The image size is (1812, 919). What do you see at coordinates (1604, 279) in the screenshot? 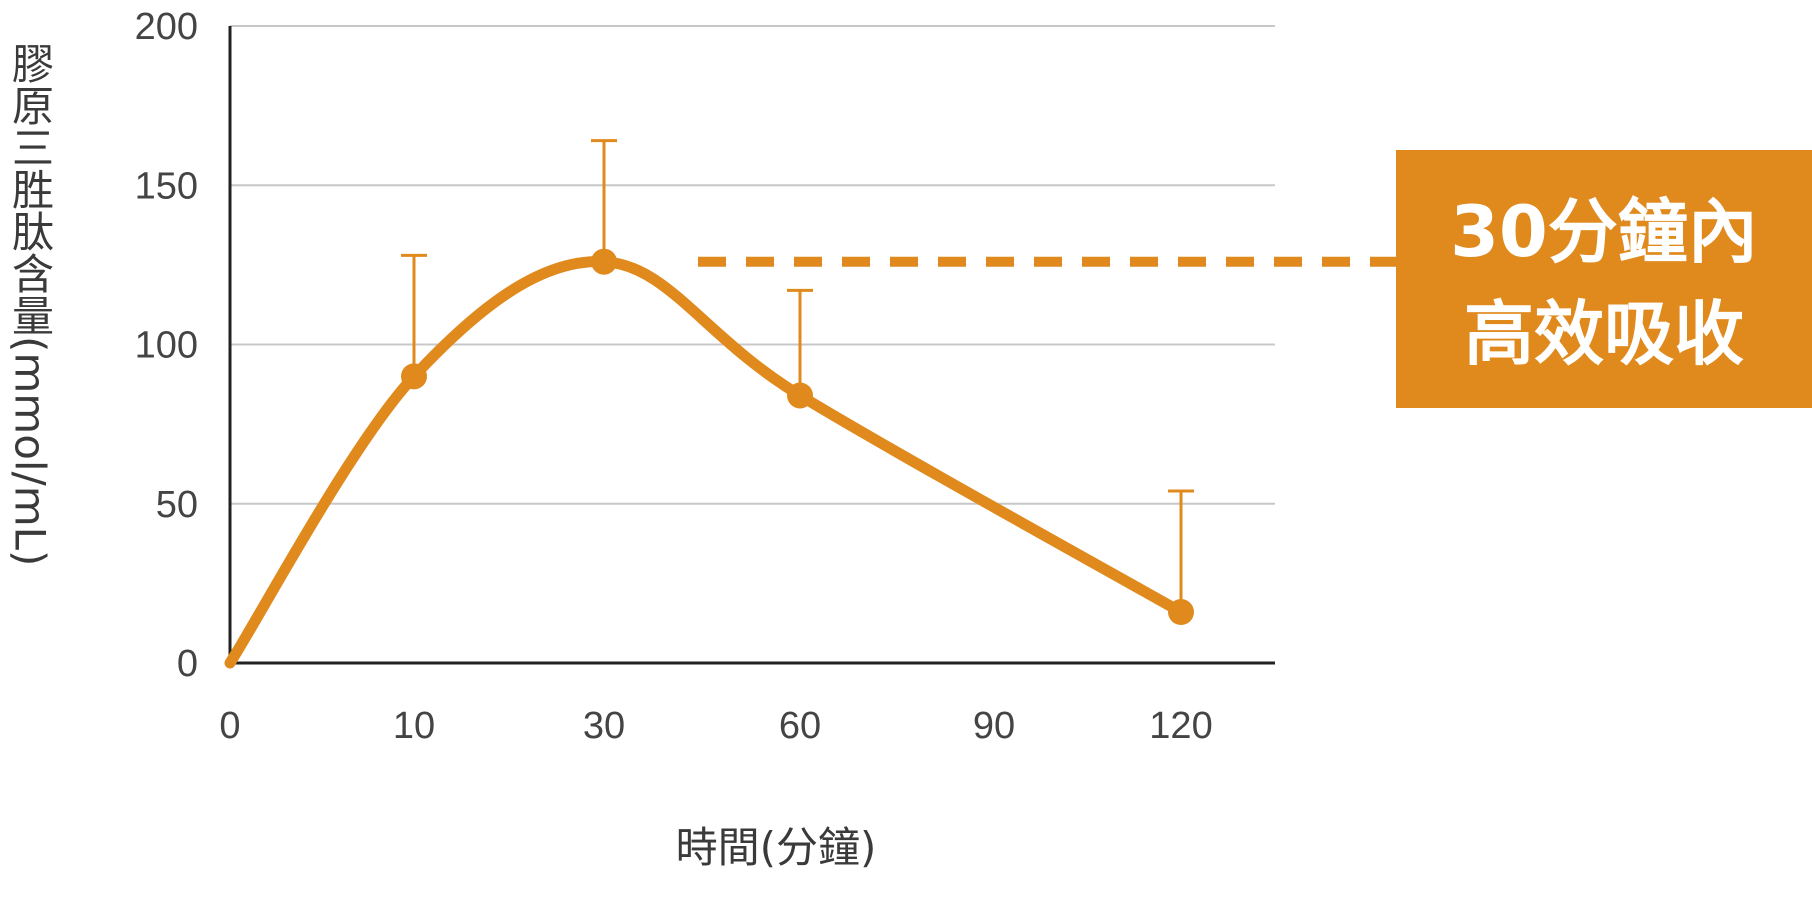
I see `callout-box` at bounding box center [1604, 279].